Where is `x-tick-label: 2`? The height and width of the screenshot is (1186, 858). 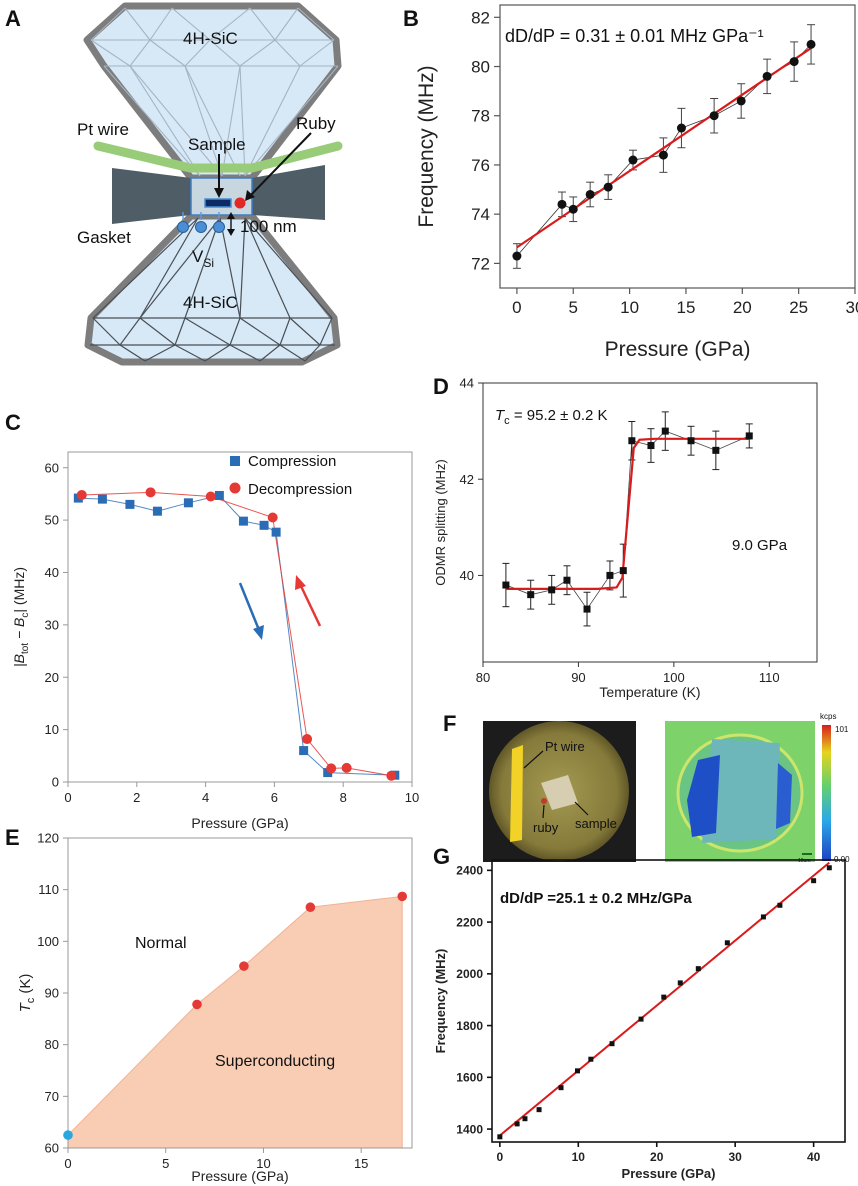 x-tick-label: 2 is located at coordinates (136, 797).